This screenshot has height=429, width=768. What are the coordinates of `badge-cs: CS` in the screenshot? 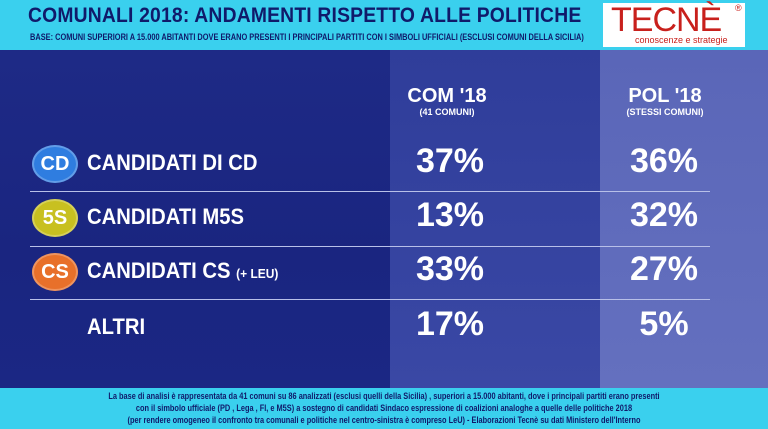 It's located at (55, 272).